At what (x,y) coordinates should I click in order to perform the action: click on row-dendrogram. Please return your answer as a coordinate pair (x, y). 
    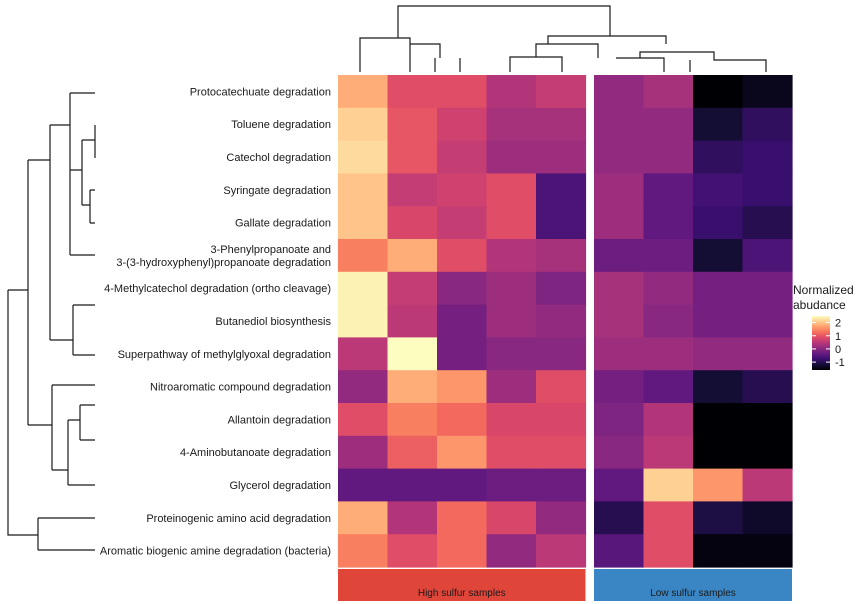
    Looking at the image, I should click on (51, 321).